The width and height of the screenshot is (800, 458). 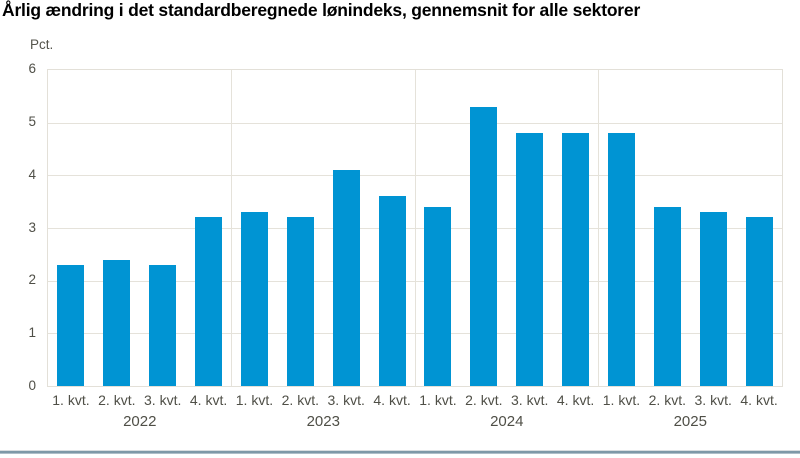 What do you see at coordinates (32, 280) in the screenshot?
I see `y-tick-label: 2` at bounding box center [32, 280].